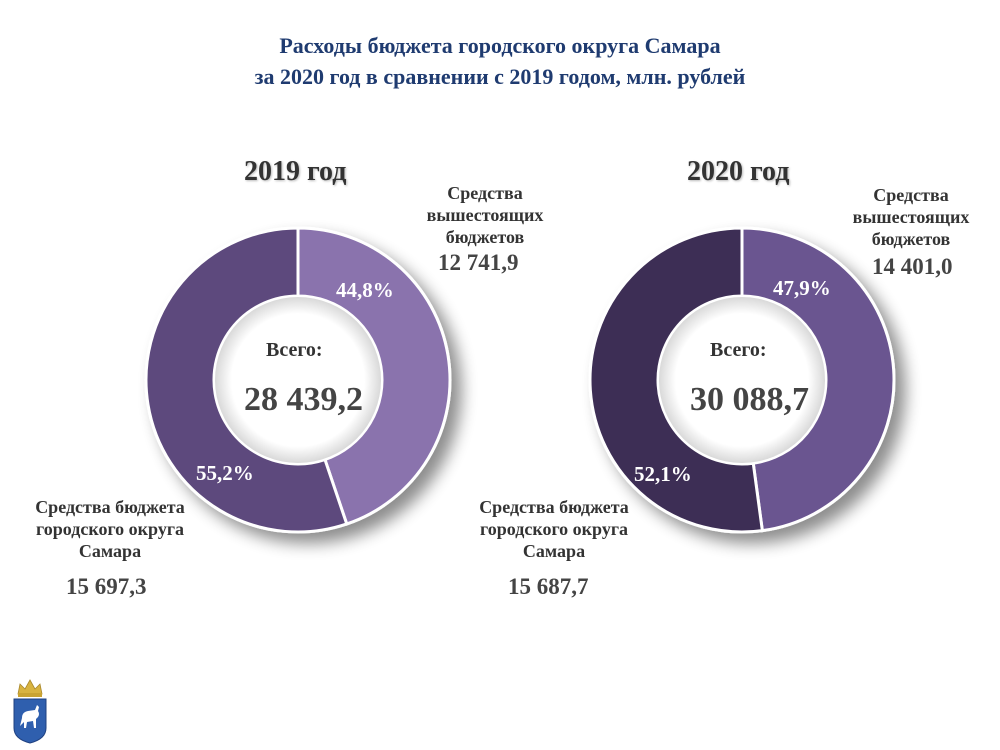 This screenshot has height=750, width=1000. What do you see at coordinates (738, 171) in the screenshot?
I see `year-2020-title: 2020 год` at bounding box center [738, 171].